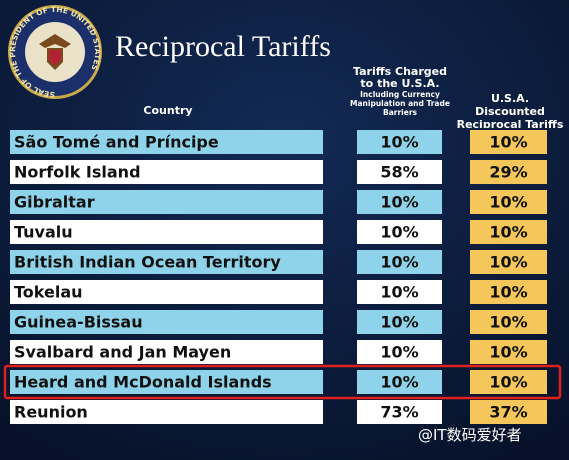 The image size is (569, 460). Describe the element at coordinates (400, 78) in the screenshot. I see `column-header-text: Tariffs Charged to the U.S.A.` at that location.